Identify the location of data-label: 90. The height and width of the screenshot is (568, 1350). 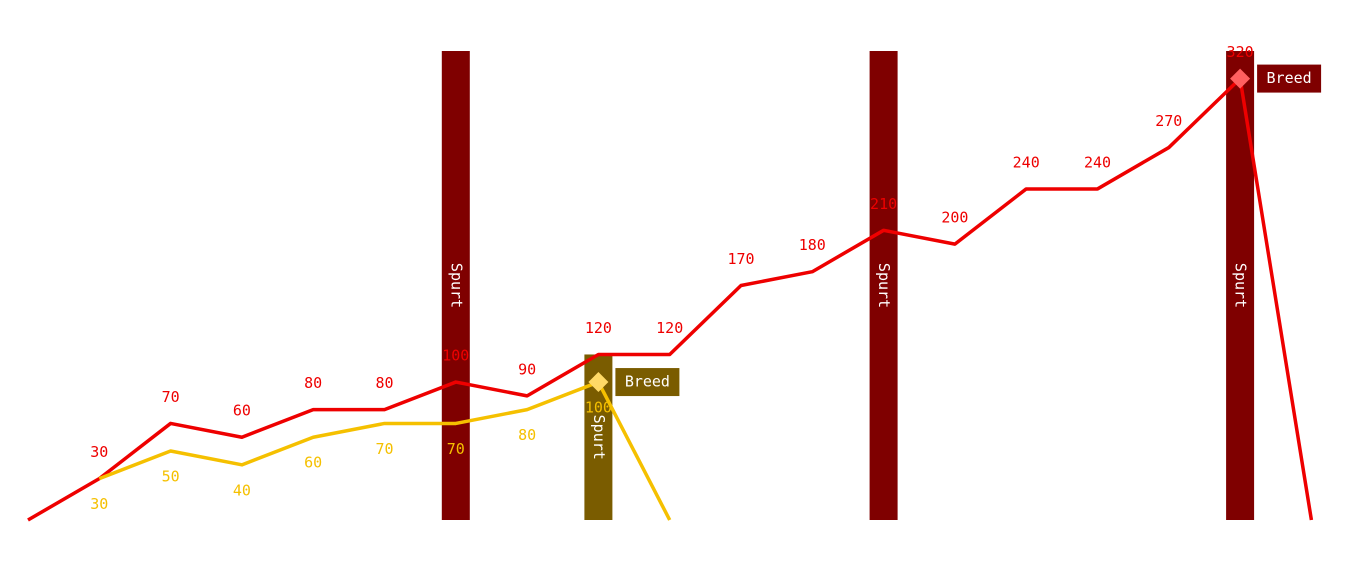
(527, 369).